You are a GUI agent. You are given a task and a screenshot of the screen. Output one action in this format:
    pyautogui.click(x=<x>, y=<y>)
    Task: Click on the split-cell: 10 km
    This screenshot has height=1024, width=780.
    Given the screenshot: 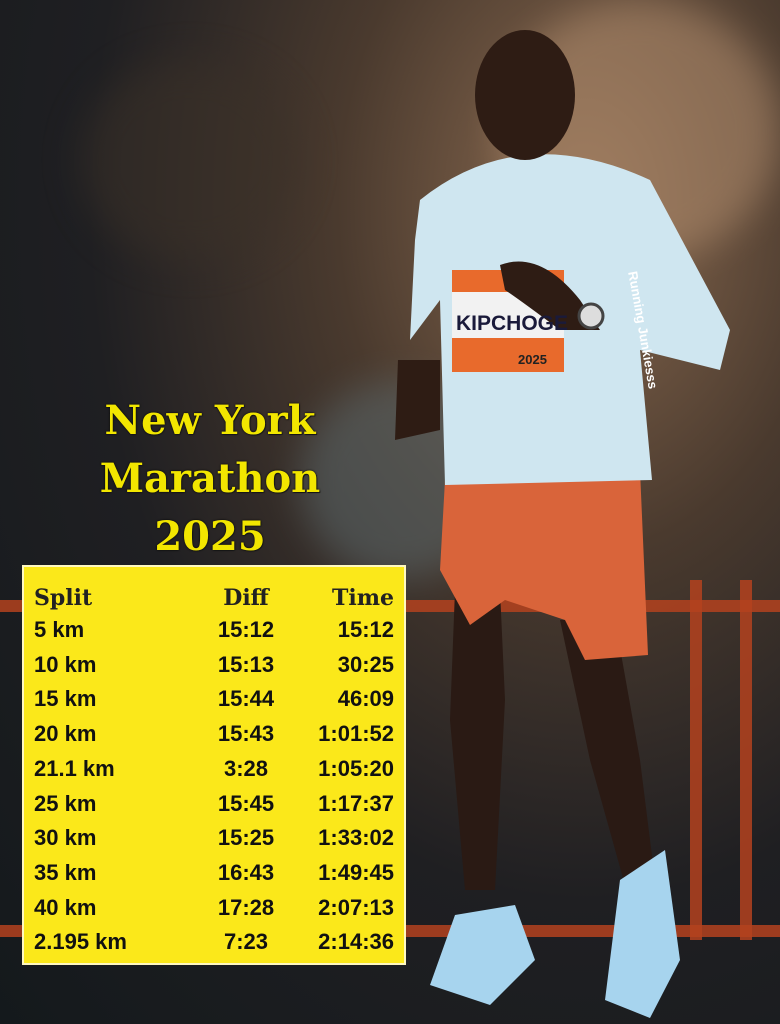 What is the action you would take?
    pyautogui.click(x=65, y=664)
    